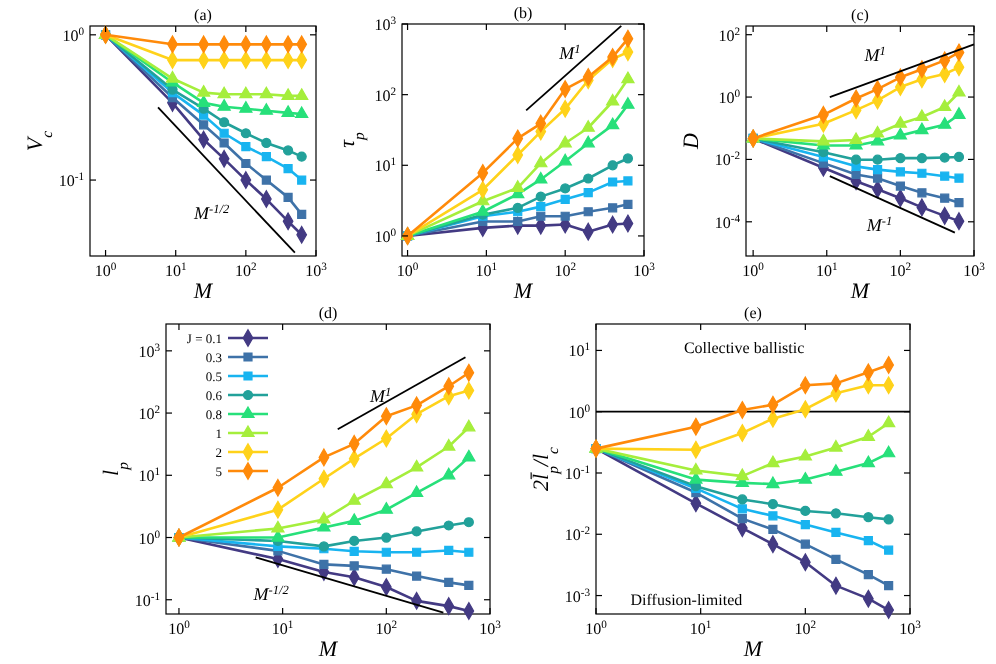 Image resolution: width=996 pixels, height=664 pixels. Describe the element at coordinates (727, 222) in the screenshot. I see `y-tick-label: 10$^{-4}$` at that location.